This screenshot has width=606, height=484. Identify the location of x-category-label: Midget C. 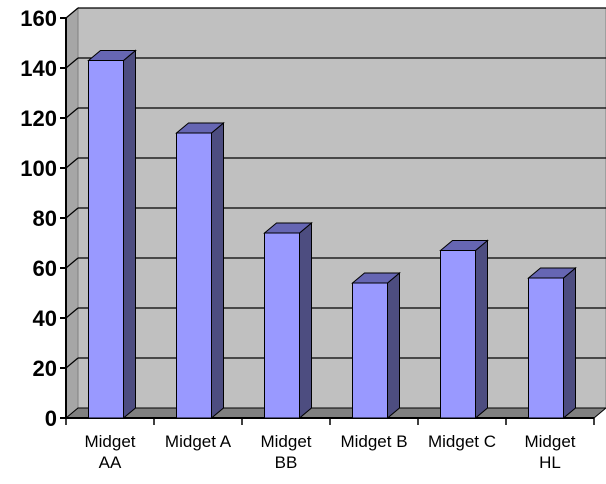
(462, 441).